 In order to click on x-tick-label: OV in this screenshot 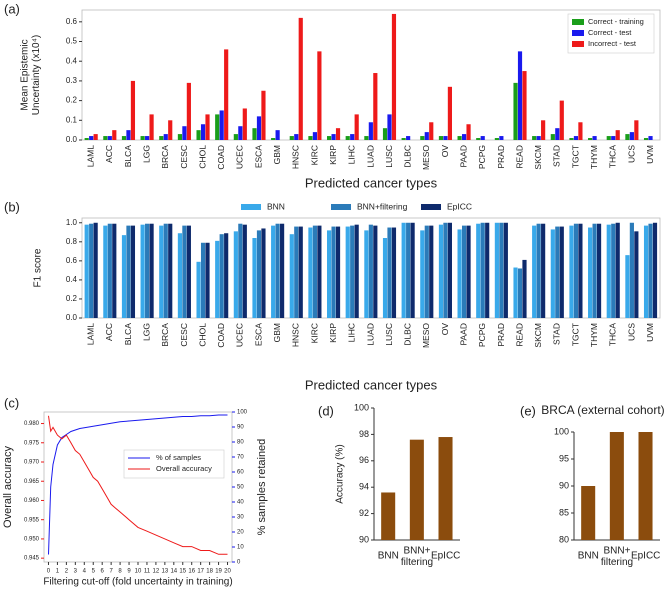, I will do `click(445, 151)`.